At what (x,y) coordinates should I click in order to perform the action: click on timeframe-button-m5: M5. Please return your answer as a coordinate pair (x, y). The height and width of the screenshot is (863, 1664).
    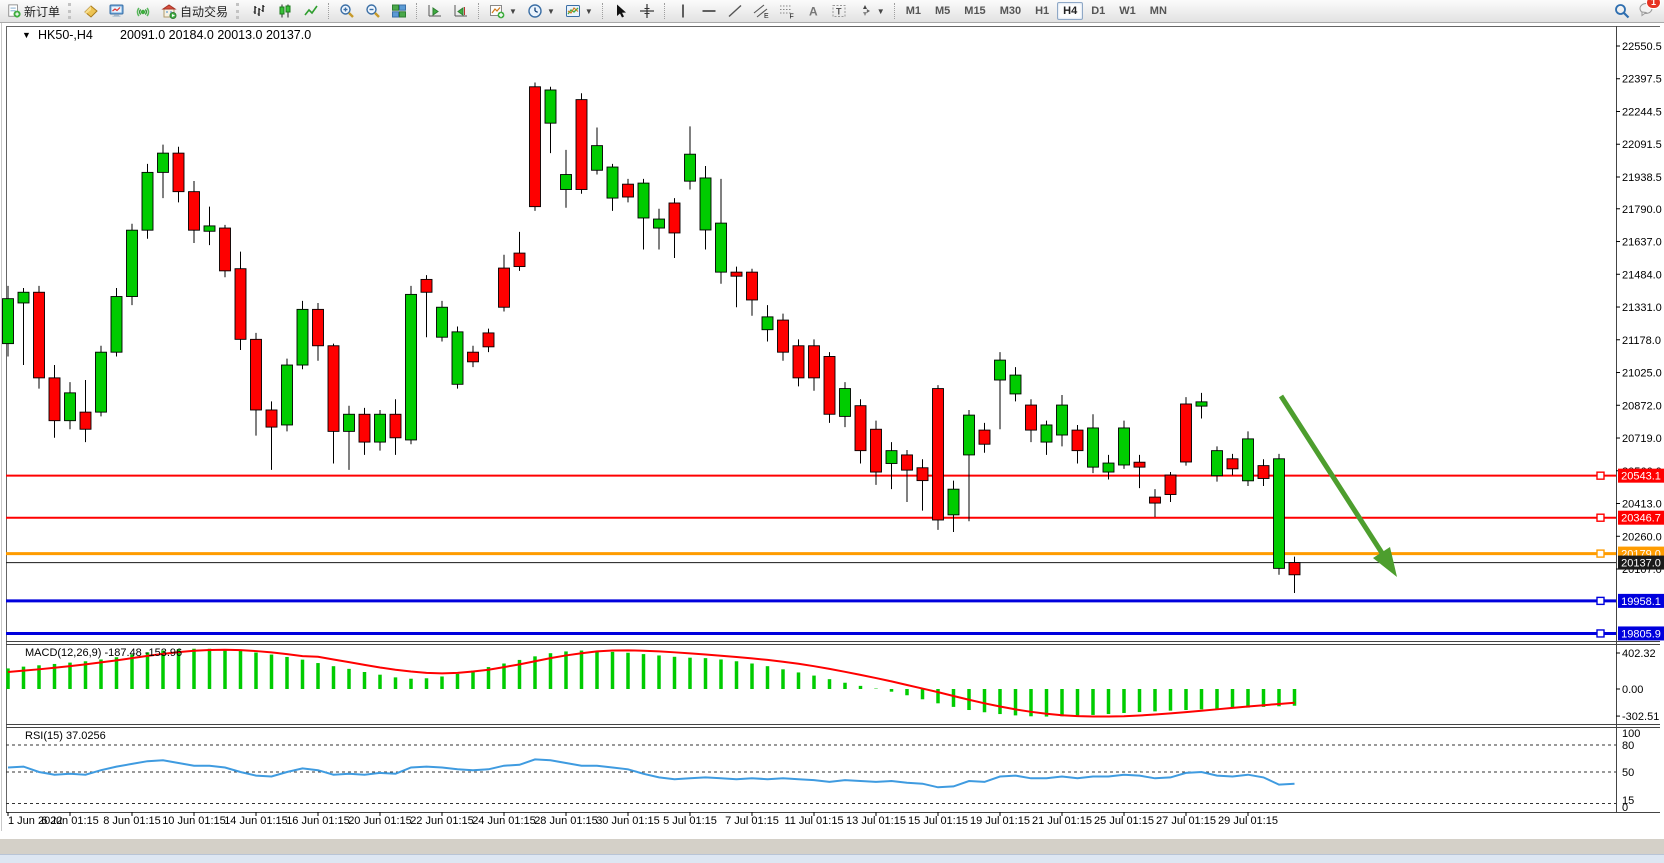
    Looking at the image, I should click on (943, 11).